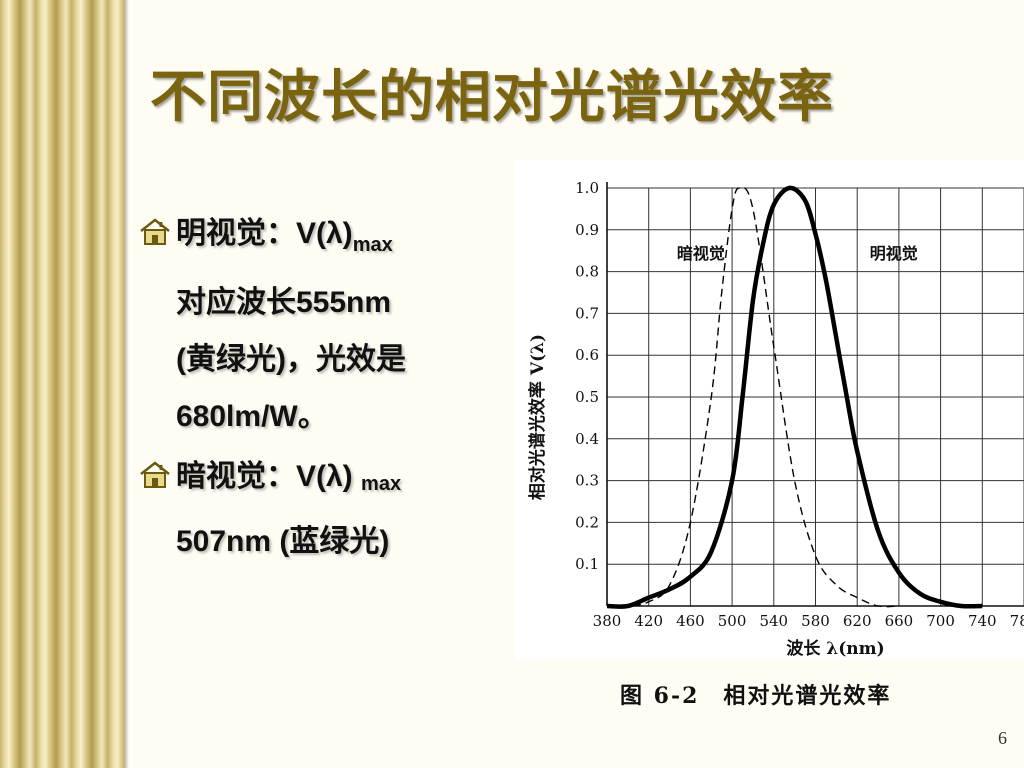  I want to click on bullet-scotopic: 暗视觉：V(λ) max 507nm (蓝绿光), so click(323, 509).